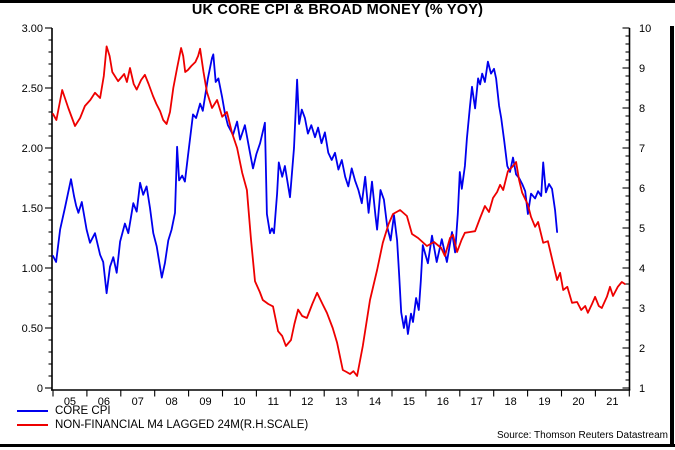  I want to click on x-axis-year-label: 06, so click(104, 402).